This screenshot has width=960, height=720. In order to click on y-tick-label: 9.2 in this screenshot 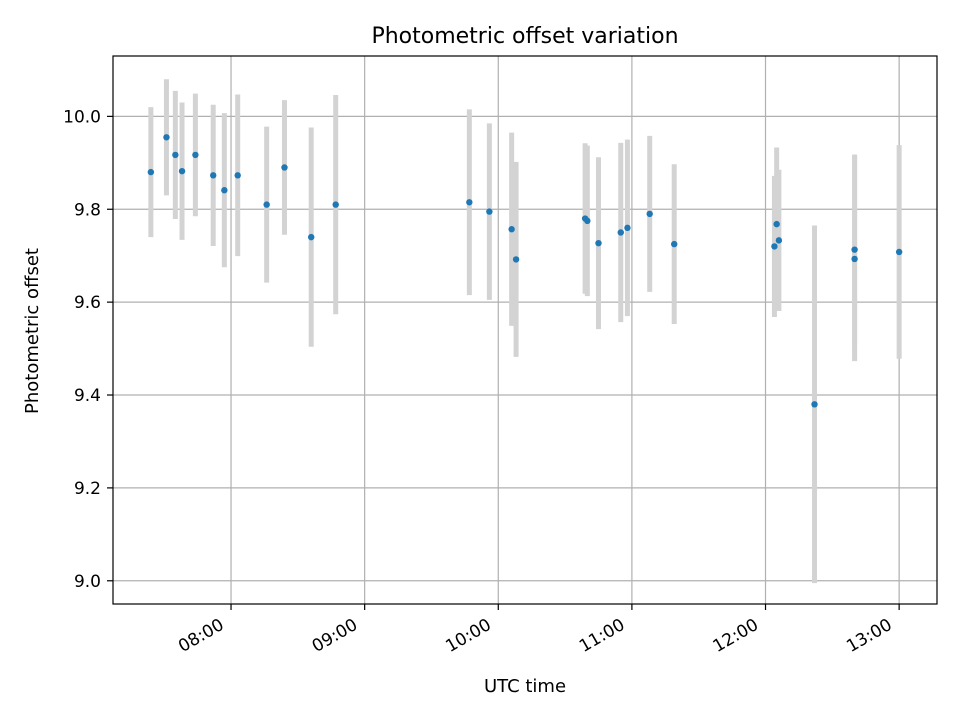, I will do `click(87, 489)`.